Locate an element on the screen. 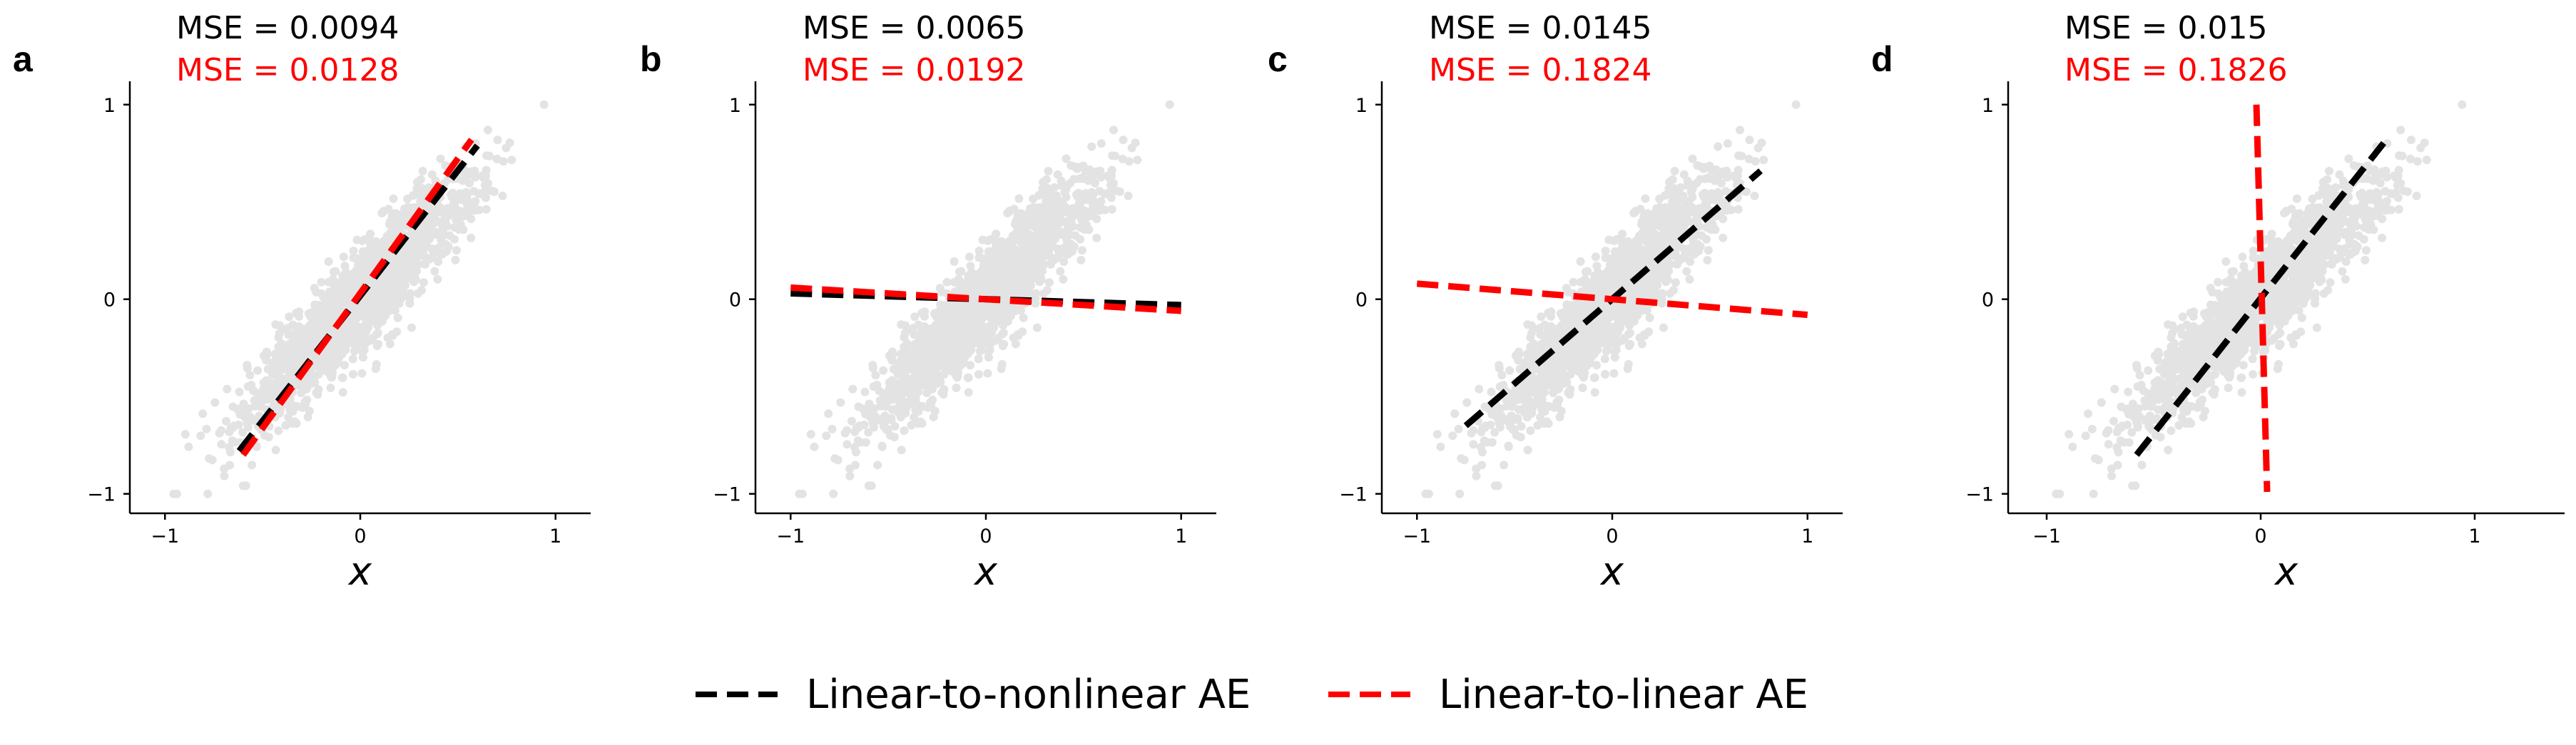 The image size is (2576, 745). mse-nonlinear: MSE = 0.015 is located at coordinates (2166, 28).